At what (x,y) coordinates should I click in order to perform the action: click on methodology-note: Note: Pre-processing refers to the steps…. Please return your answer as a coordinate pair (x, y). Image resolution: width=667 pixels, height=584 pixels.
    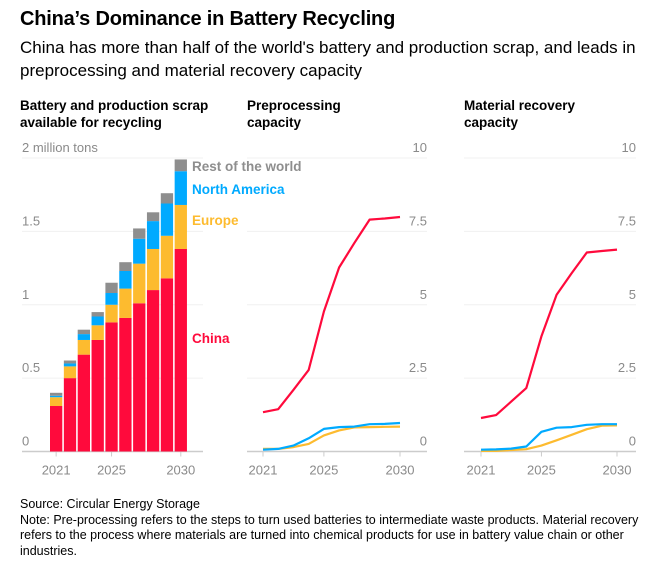
    Looking at the image, I should click on (329, 535).